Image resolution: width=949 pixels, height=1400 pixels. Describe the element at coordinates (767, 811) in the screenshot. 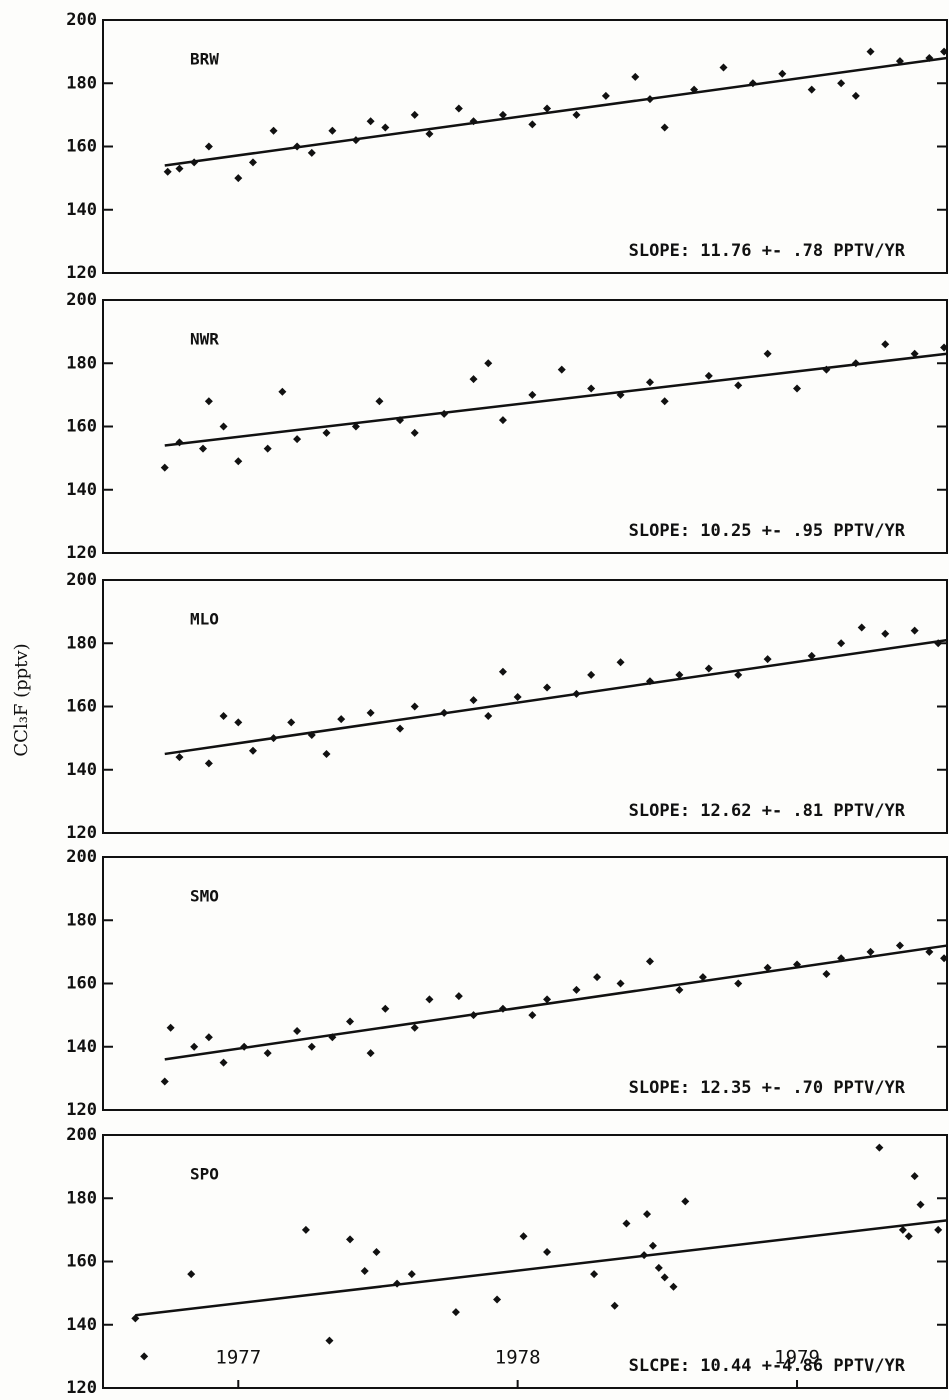

I see `slope-annotation: SLOPE: 12.62 +- .81 PPTV/YR` at that location.